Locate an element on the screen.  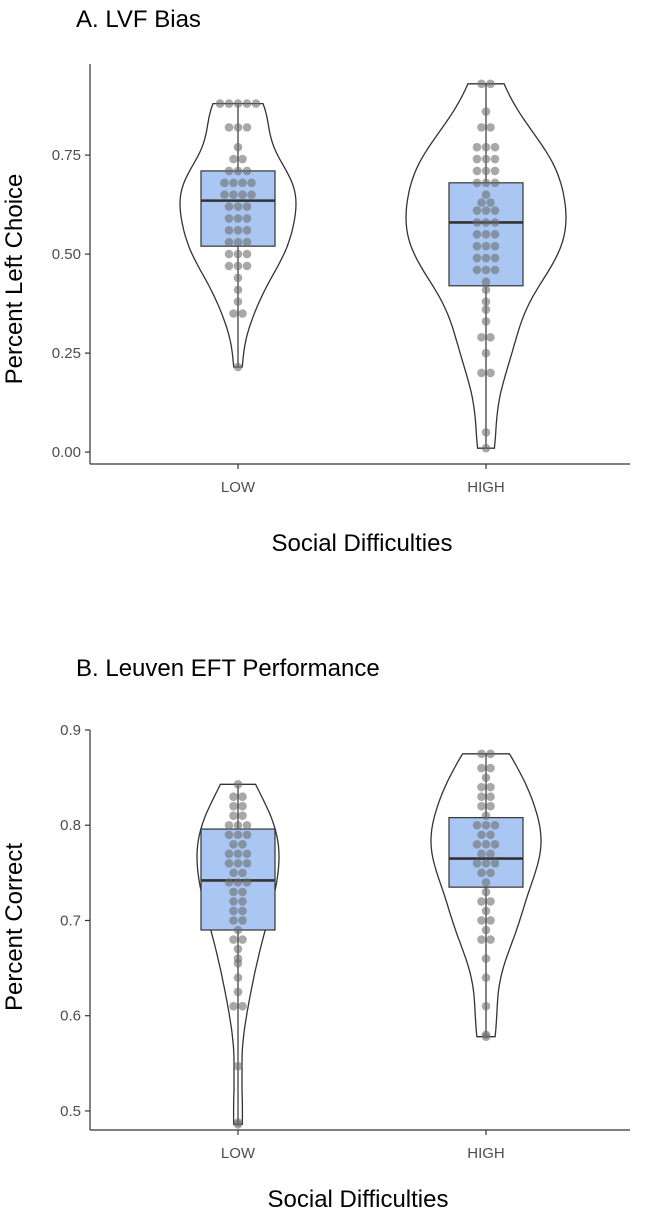
panel-b-ylabel: Percent Correct is located at coordinates (14, 927).